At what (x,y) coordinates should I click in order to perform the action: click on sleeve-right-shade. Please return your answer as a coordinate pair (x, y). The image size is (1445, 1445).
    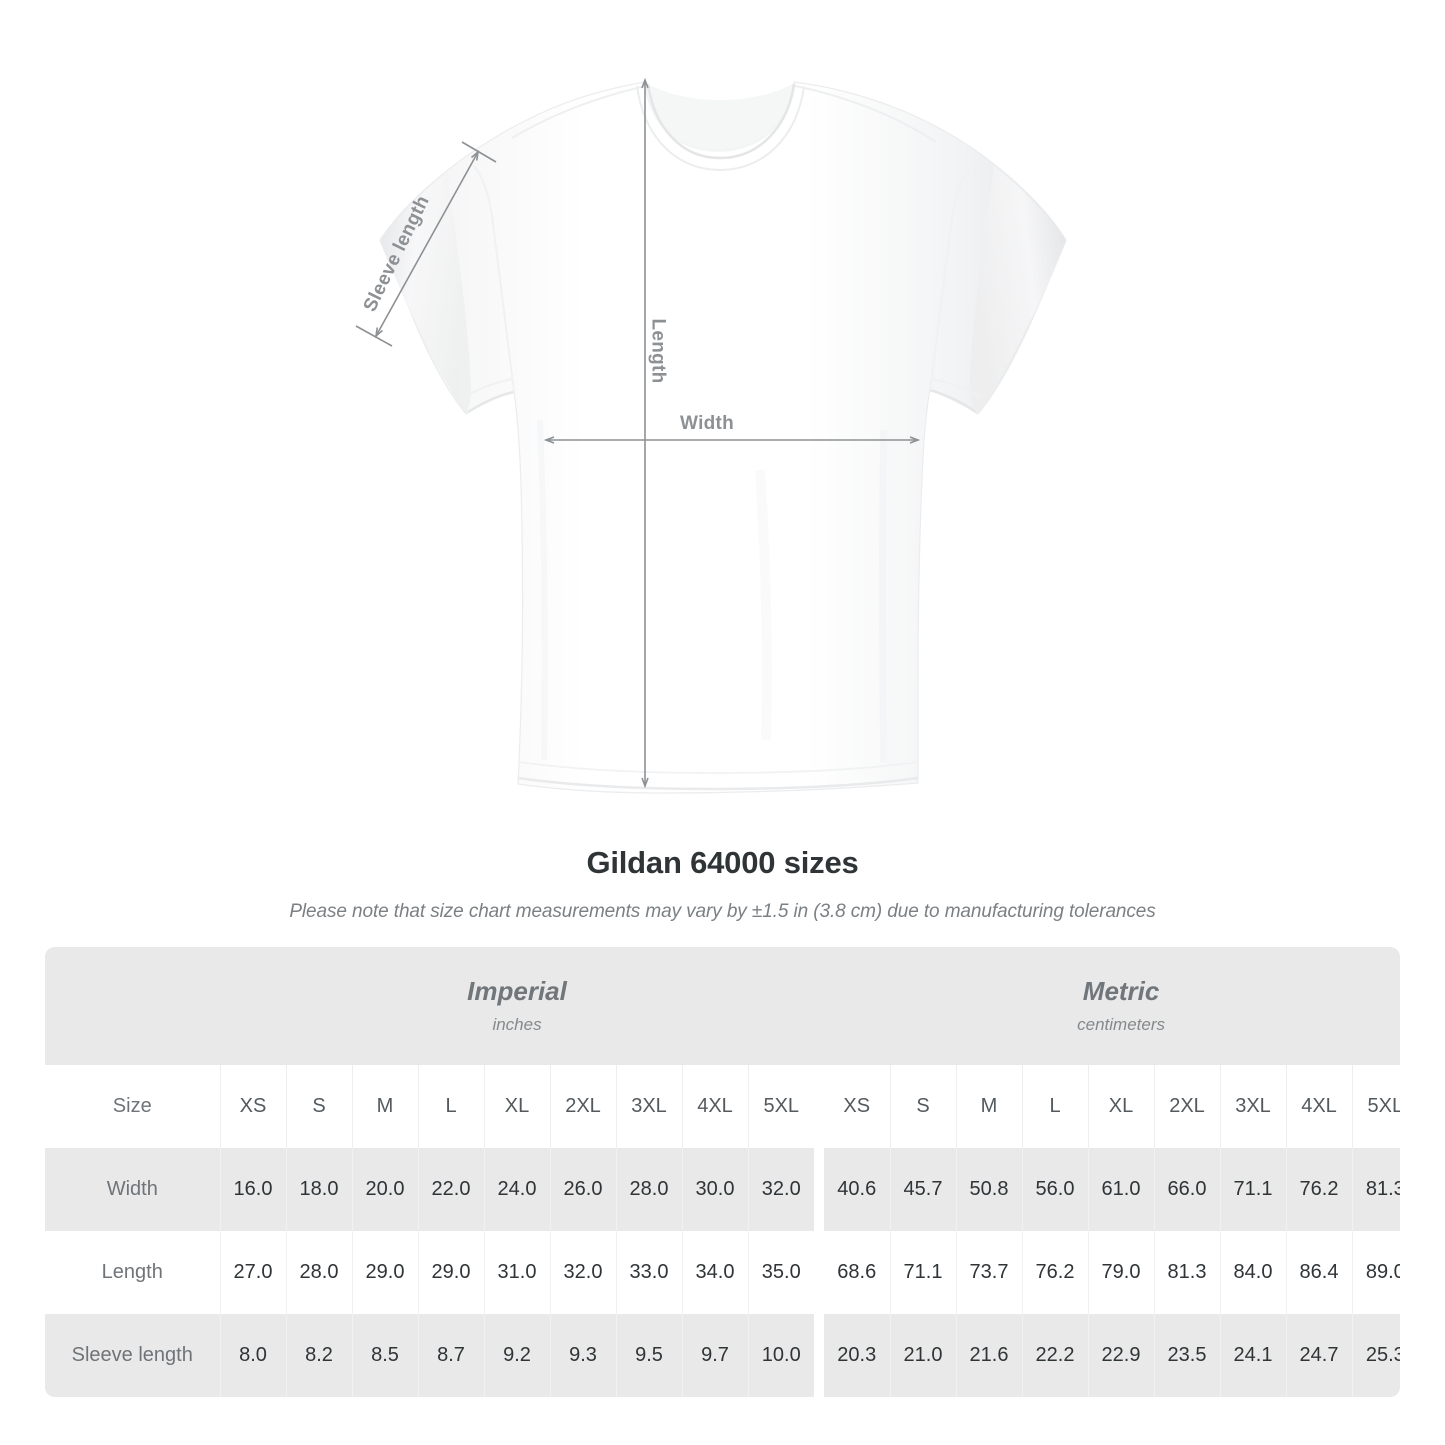
    Looking at the image, I should click on (1017, 290).